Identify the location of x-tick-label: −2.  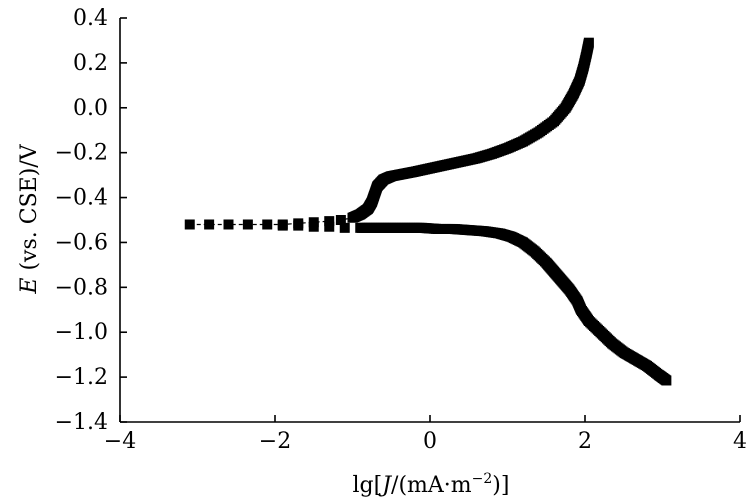
(275, 441).